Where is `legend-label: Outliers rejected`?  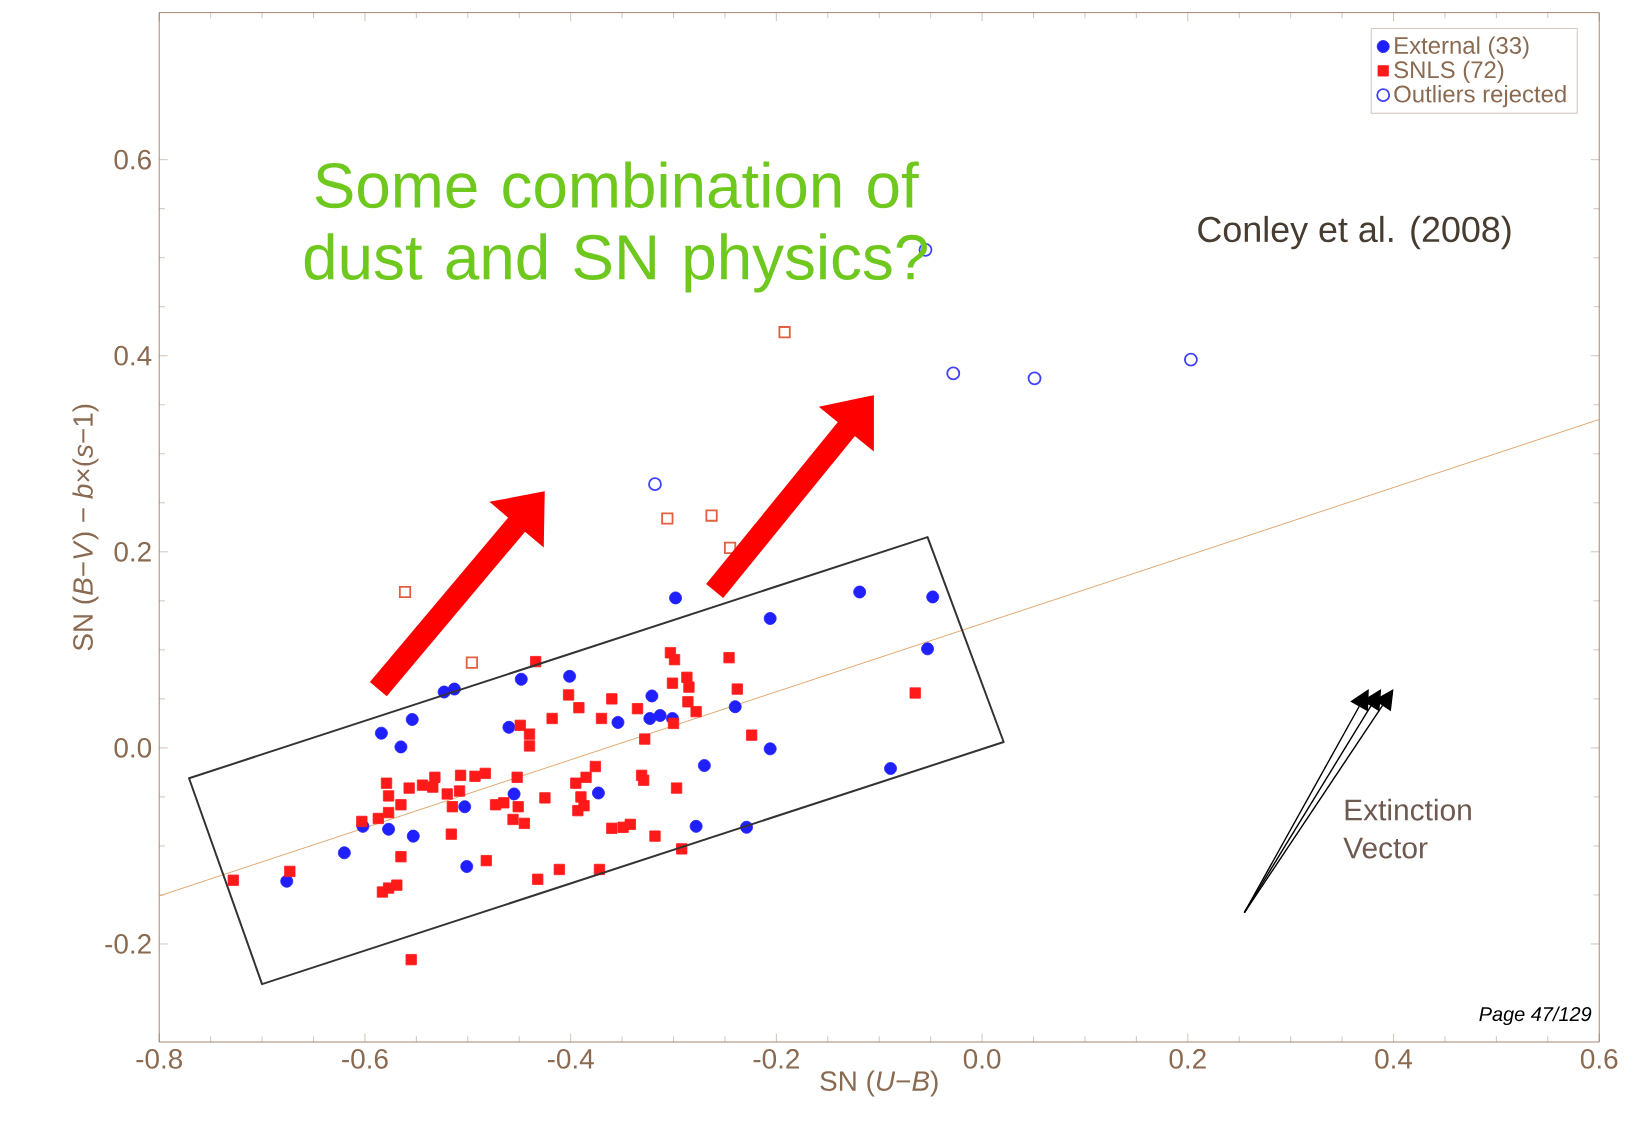 legend-label: Outliers rejected is located at coordinates (1480, 96).